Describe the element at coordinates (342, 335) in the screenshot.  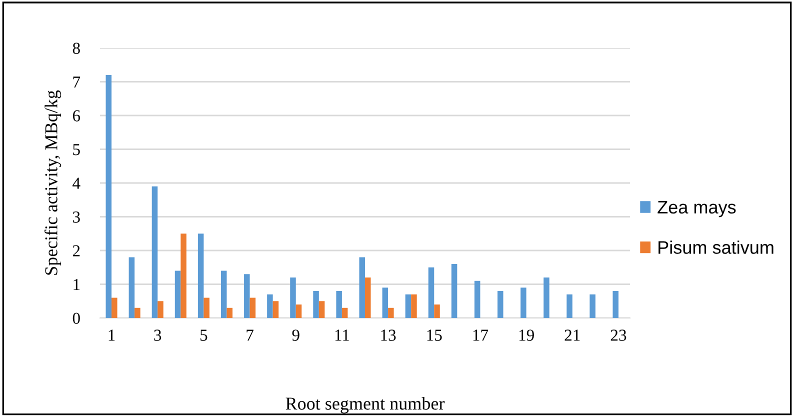
I see `x-tick-label: 11` at that location.